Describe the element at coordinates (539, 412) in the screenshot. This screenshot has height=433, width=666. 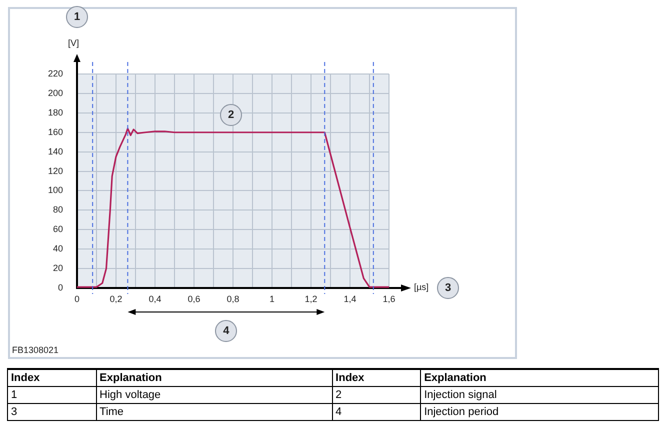
I see `text: Injection period` at that location.